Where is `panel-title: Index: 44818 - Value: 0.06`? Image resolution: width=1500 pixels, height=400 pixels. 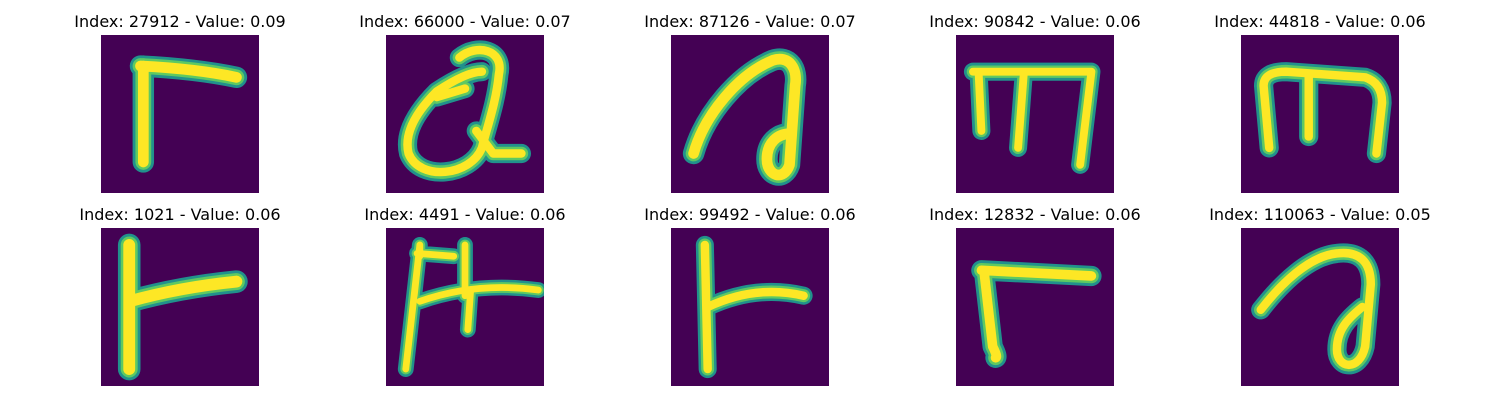 panel-title: Index: 44818 - Value: 0.06 is located at coordinates (1320, 21).